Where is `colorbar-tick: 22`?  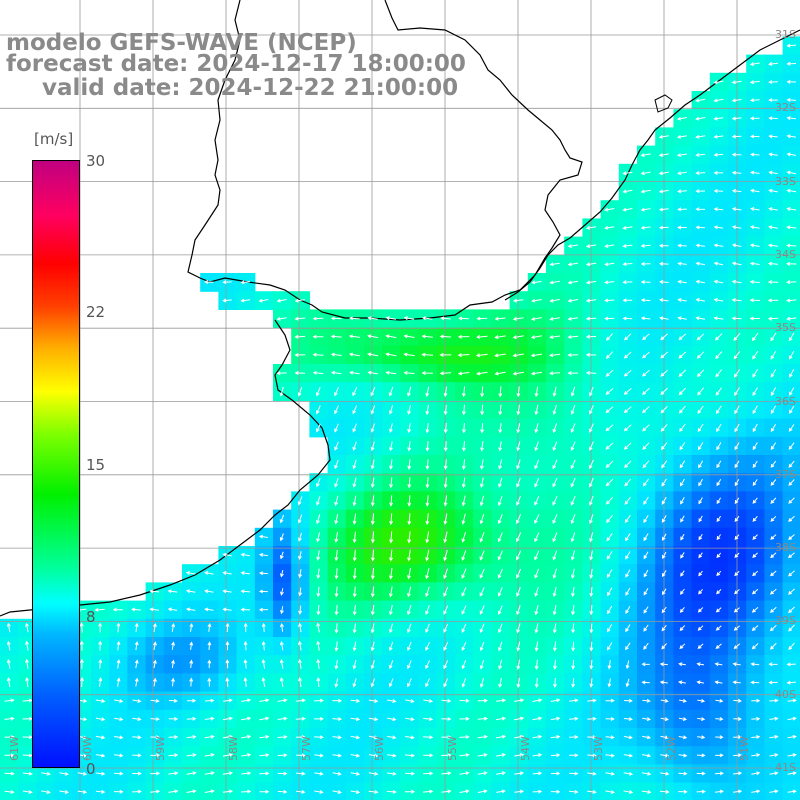 colorbar-tick: 22 is located at coordinates (96, 312).